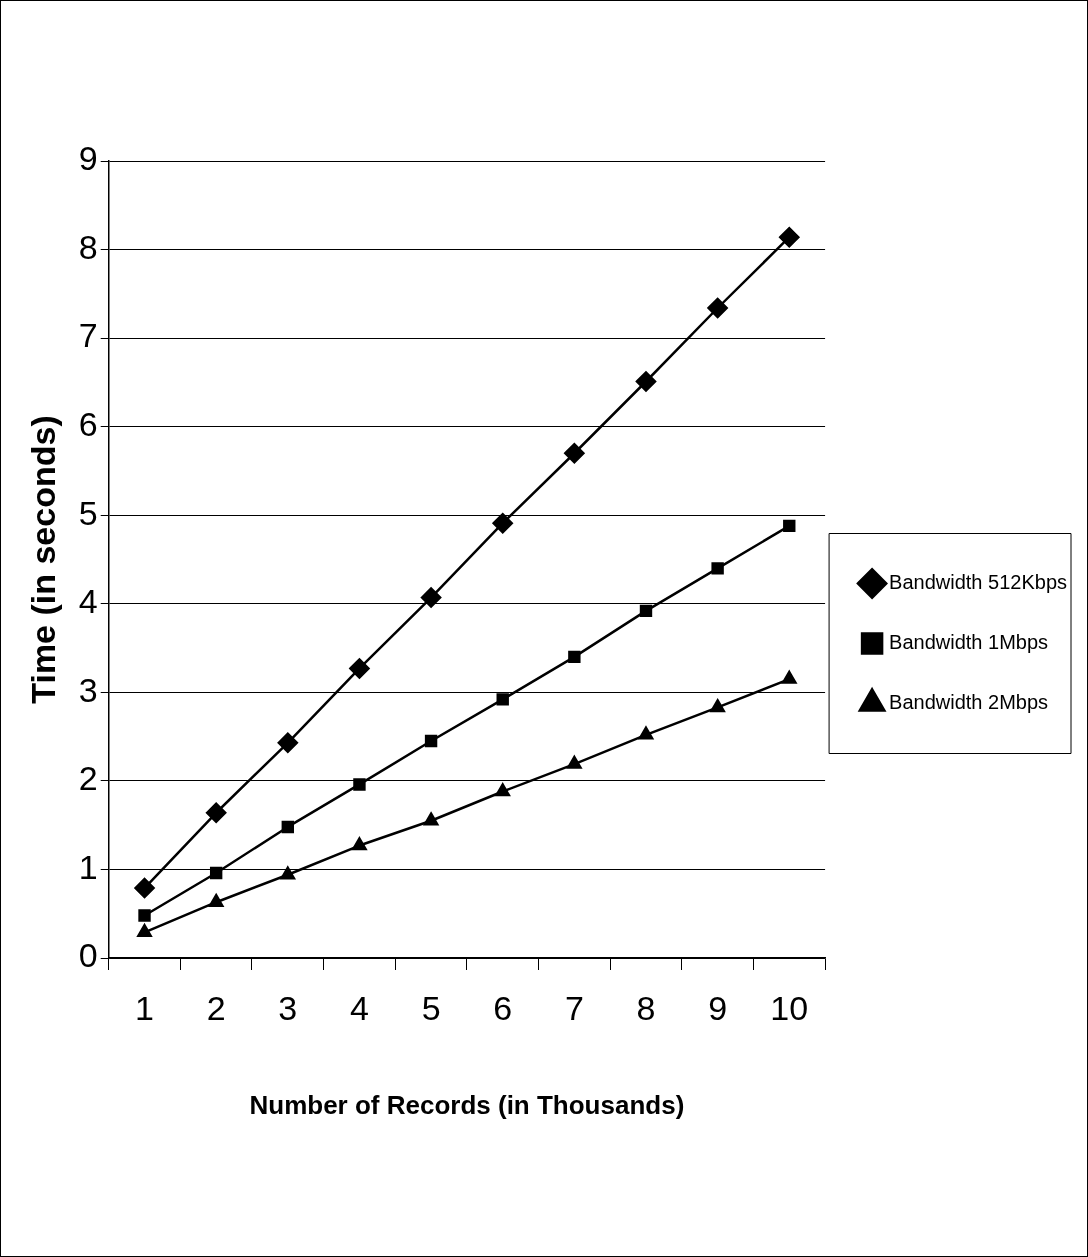 This screenshot has width=1088, height=1257. Describe the element at coordinates (288, 1007) in the screenshot. I see `x-tick-label: 3` at that location.